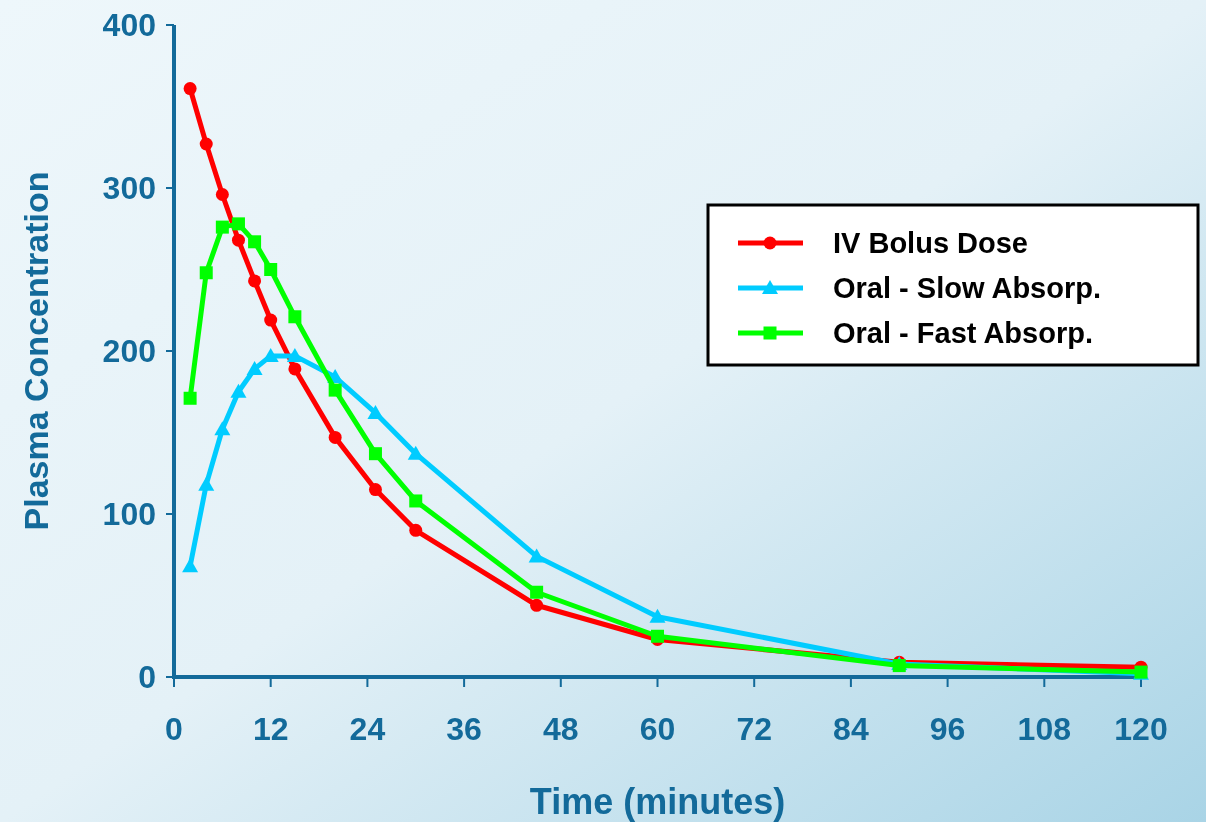 Image resolution: width=1206 pixels, height=822 pixels. I want to click on legend-label: IV Bolus Dose, so click(930, 243).